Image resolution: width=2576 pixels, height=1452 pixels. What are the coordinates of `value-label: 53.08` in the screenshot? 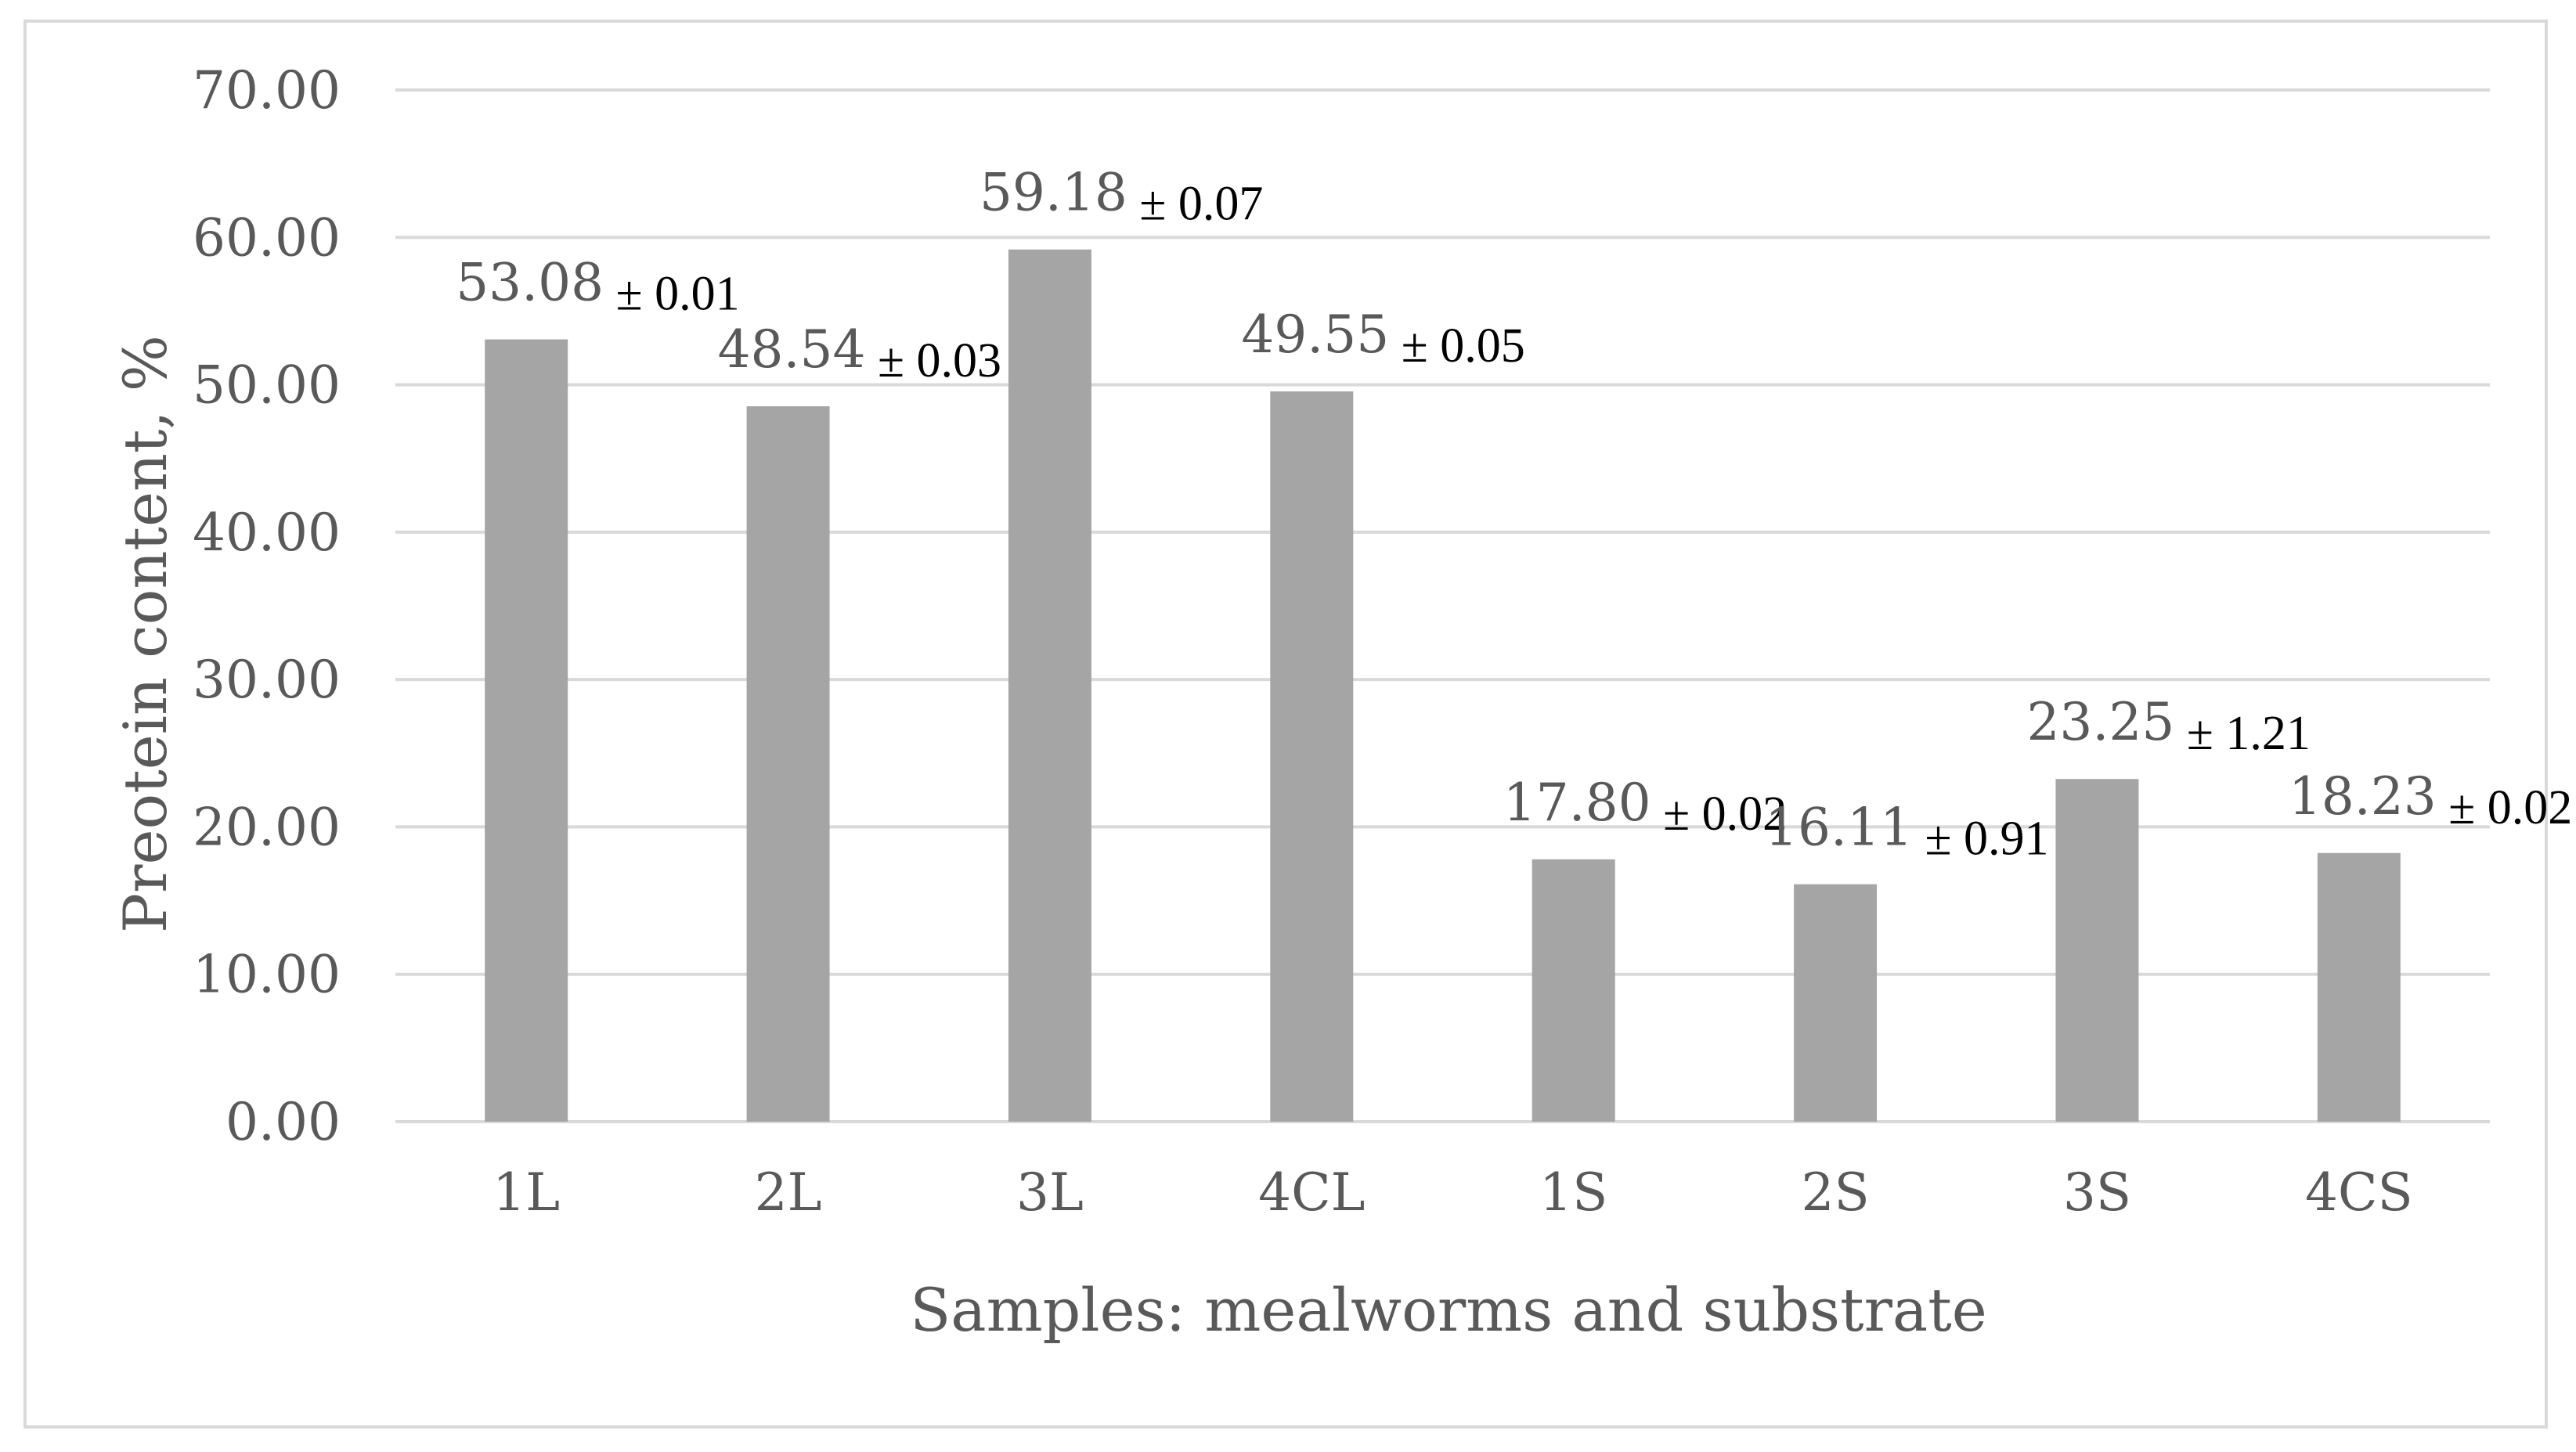 It's located at (530, 283).